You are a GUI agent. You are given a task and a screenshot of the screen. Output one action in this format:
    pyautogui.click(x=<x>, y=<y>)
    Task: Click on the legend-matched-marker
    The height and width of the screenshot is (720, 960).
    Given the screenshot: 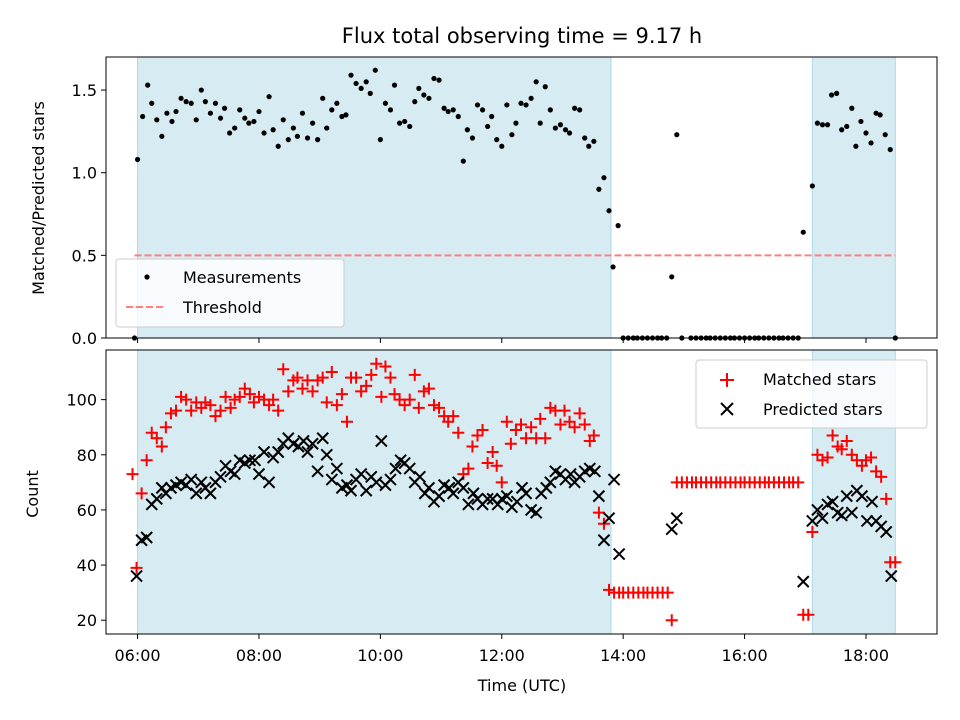 What is the action you would take?
    pyautogui.click(x=727, y=380)
    